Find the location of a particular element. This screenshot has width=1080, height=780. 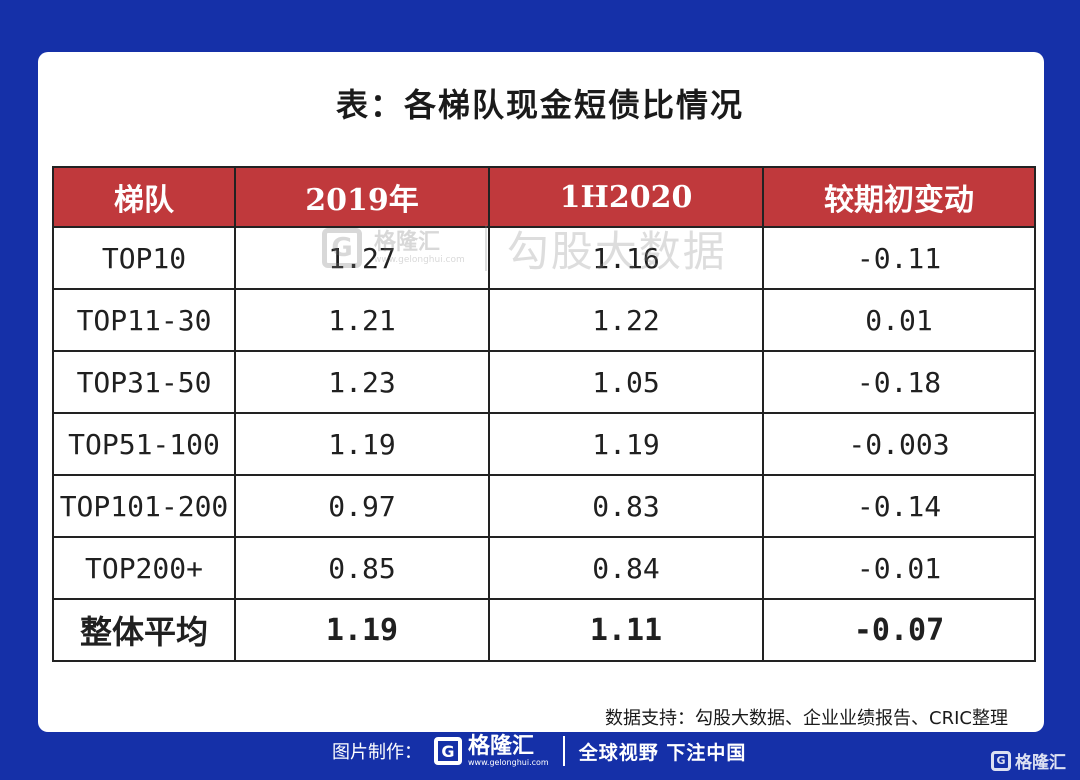

value-1h2020-cell: 0.84 is located at coordinates (626, 568).